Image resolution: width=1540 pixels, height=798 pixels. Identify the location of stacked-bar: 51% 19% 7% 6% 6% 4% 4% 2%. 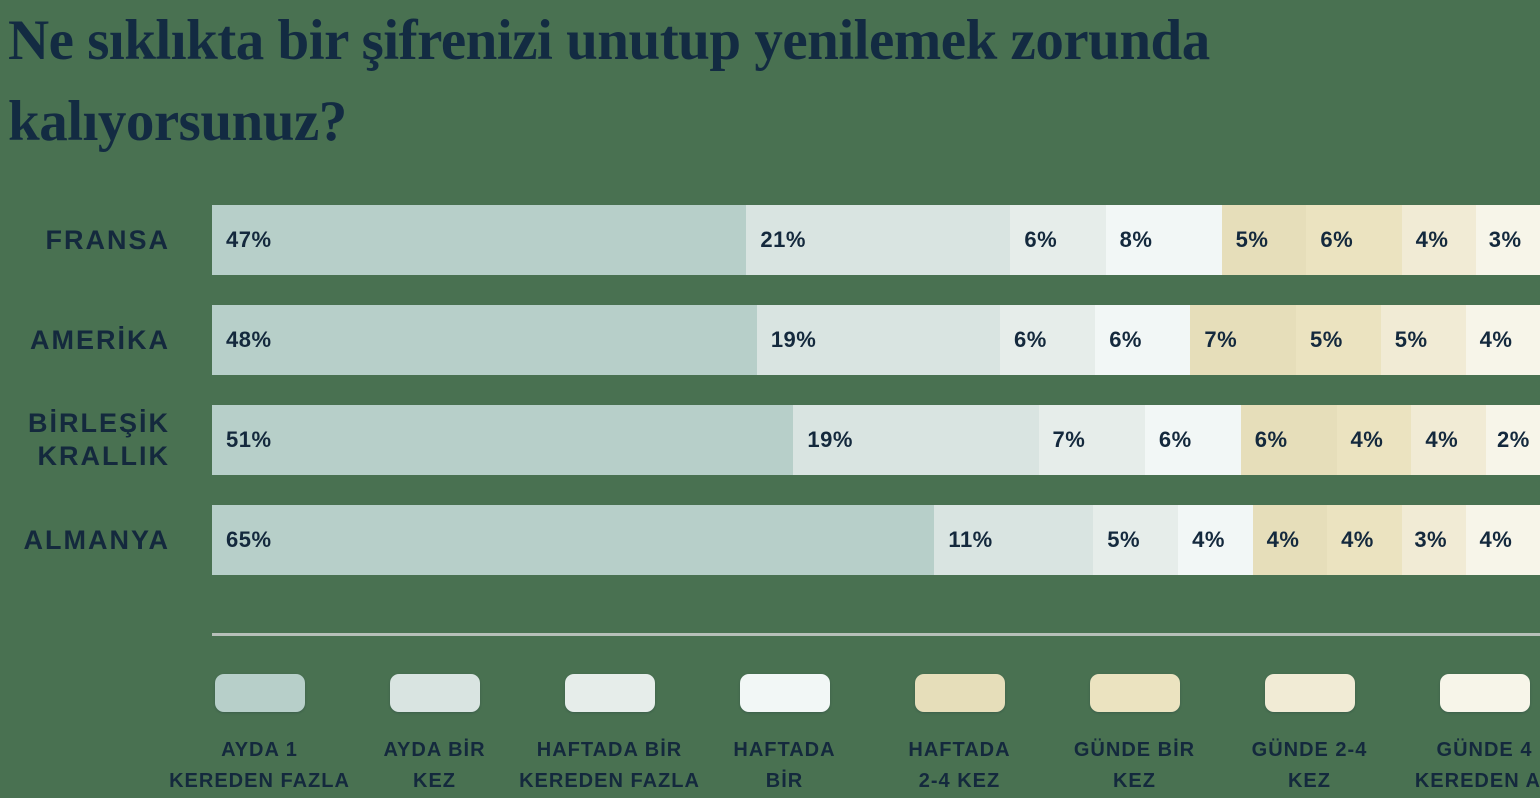
(876, 440).